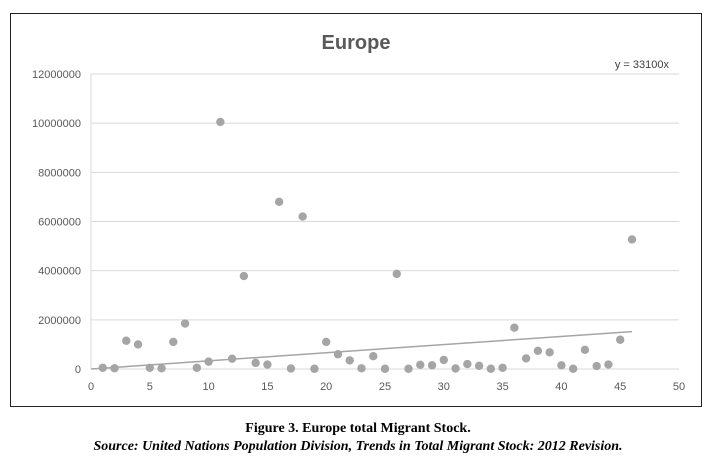  I want to click on y-tick-label: 8000000, so click(59, 173).